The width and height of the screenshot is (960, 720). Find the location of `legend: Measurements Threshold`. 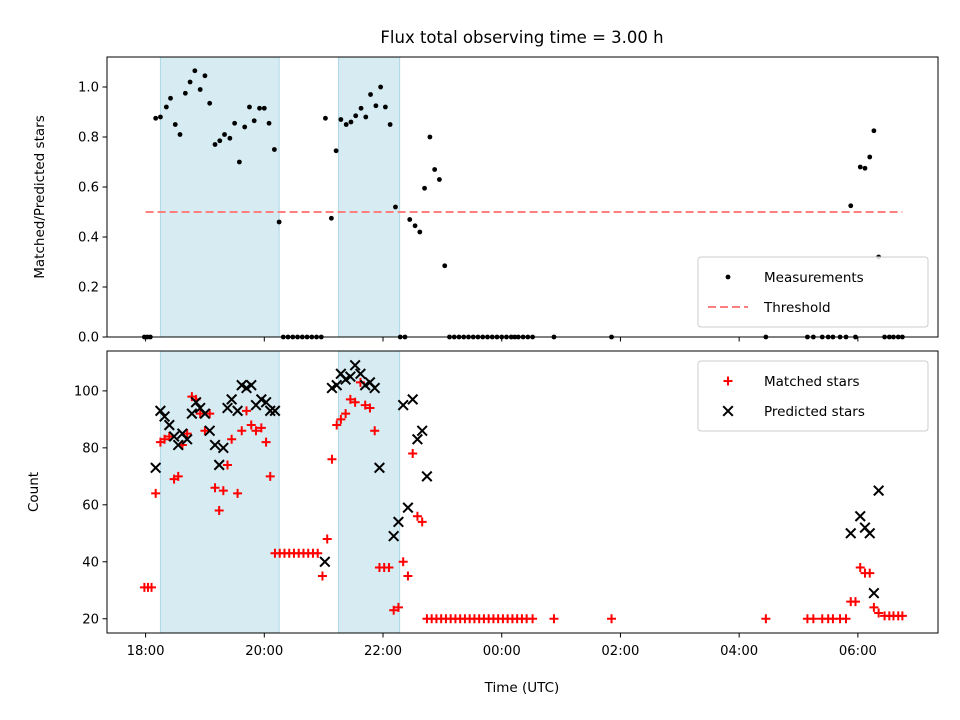

legend: Measurements Threshold is located at coordinates (813, 292).